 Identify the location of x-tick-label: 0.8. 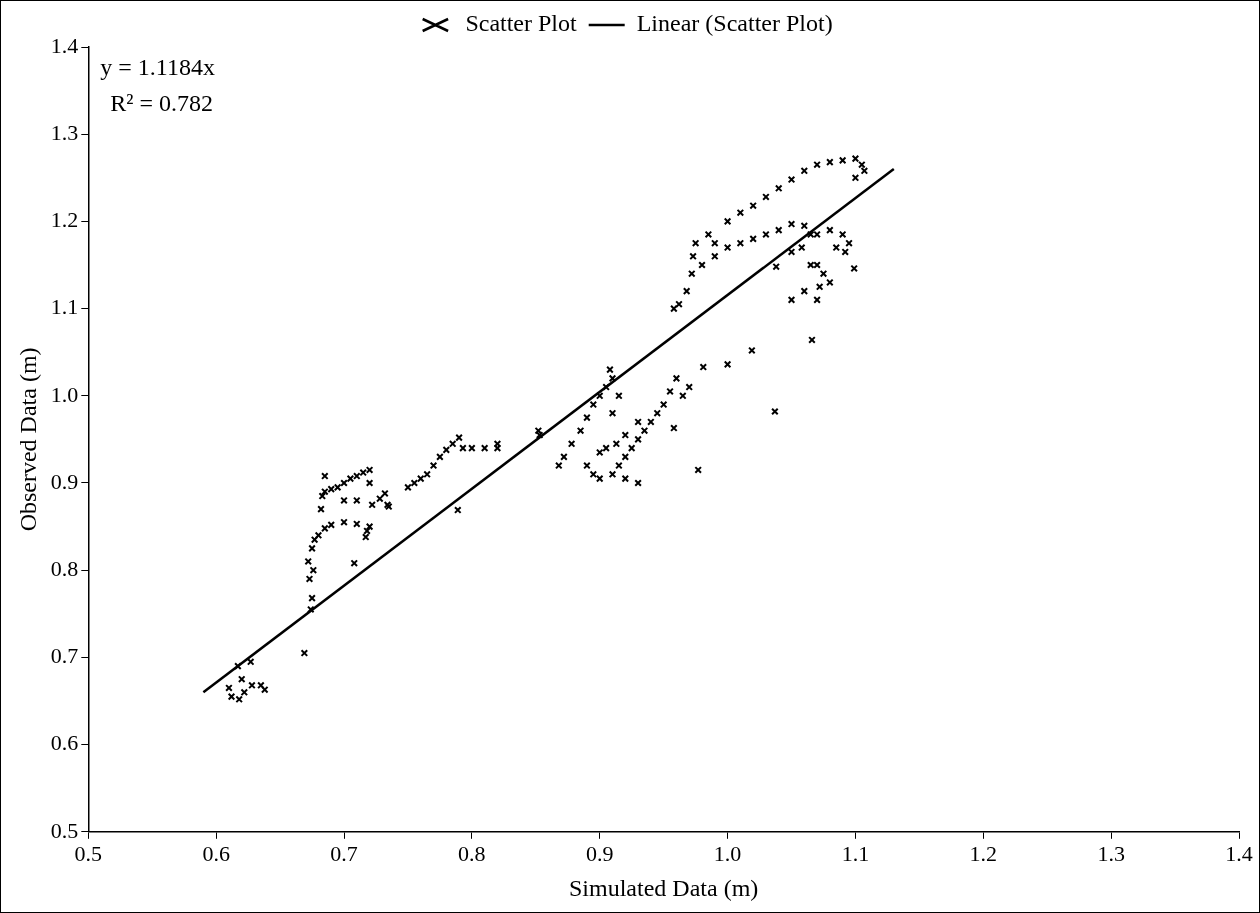
(472, 853).